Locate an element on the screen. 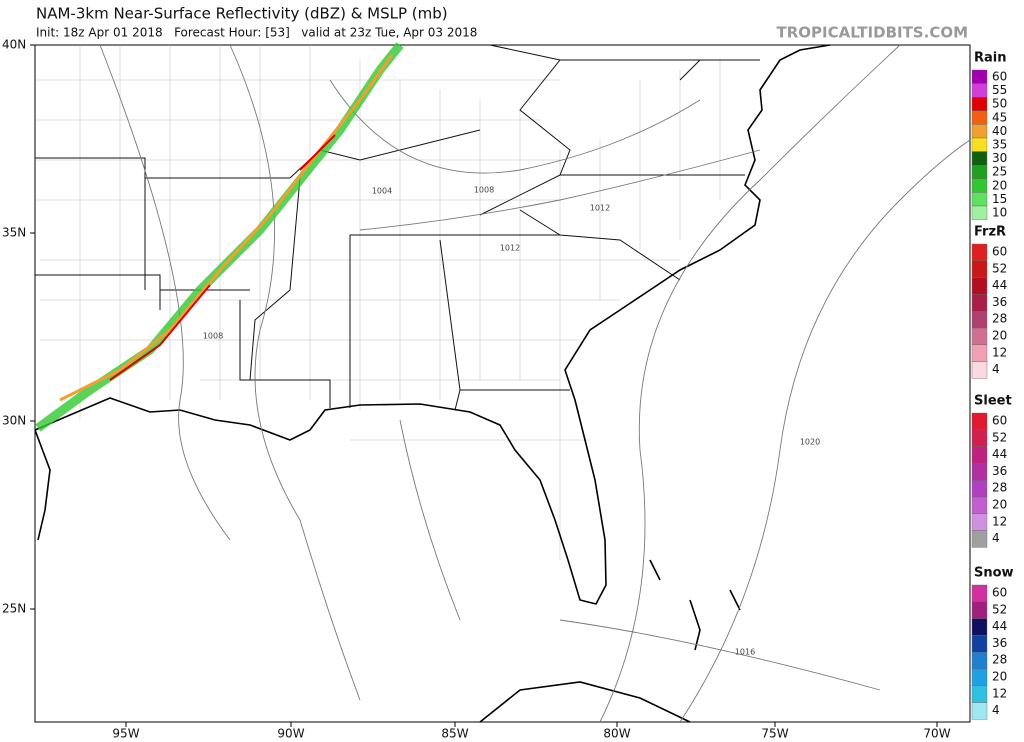 The height and width of the screenshot is (742, 1024). legend-label: 15 is located at coordinates (999, 199).